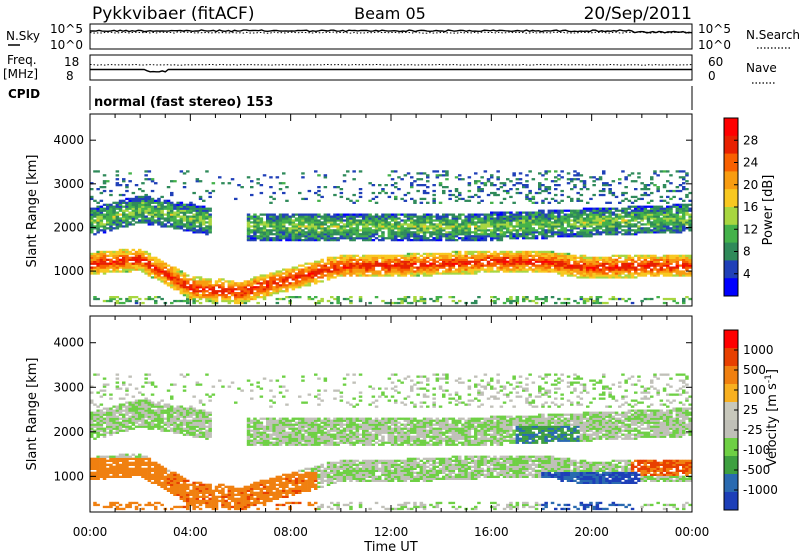  What do you see at coordinates (68, 140) in the screenshot?
I see `power-y-tick-label: 4000` at bounding box center [68, 140].